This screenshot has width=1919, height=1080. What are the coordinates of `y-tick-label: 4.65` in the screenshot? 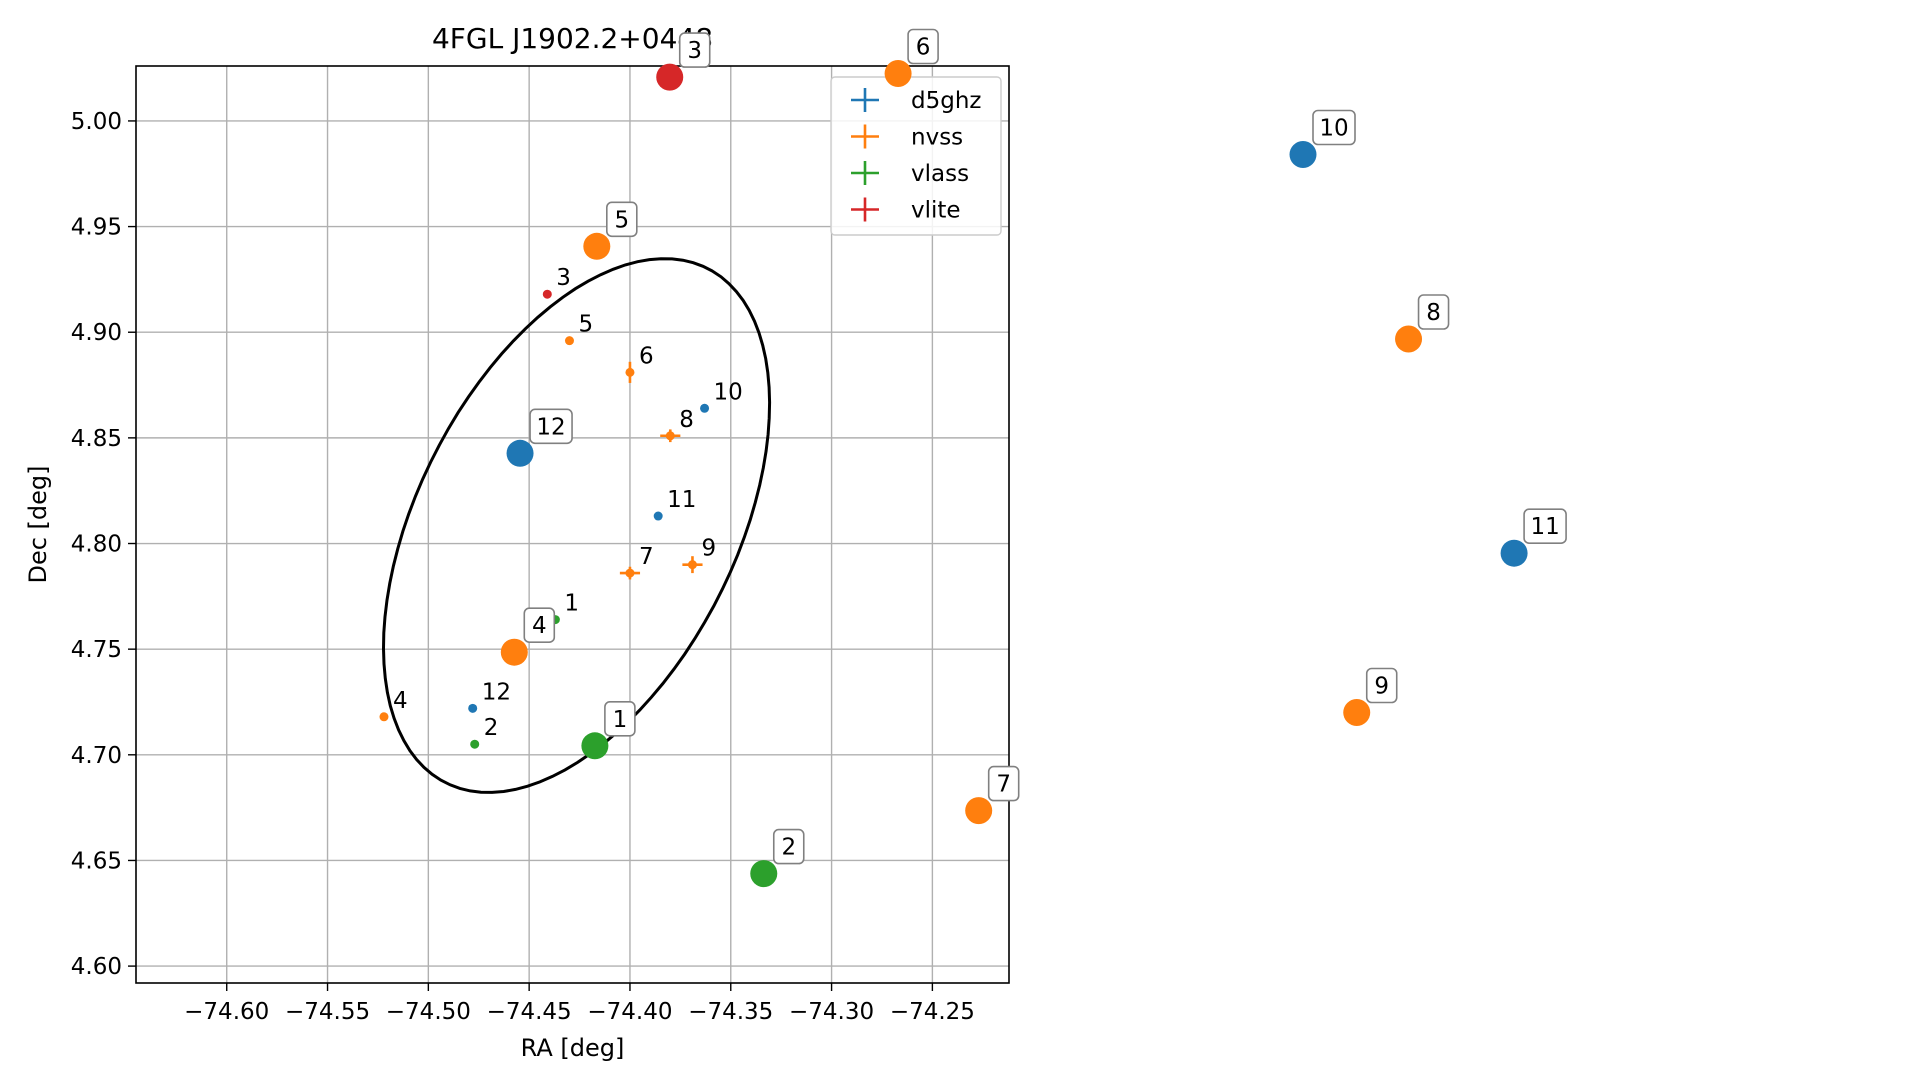 It's located at (96, 861).